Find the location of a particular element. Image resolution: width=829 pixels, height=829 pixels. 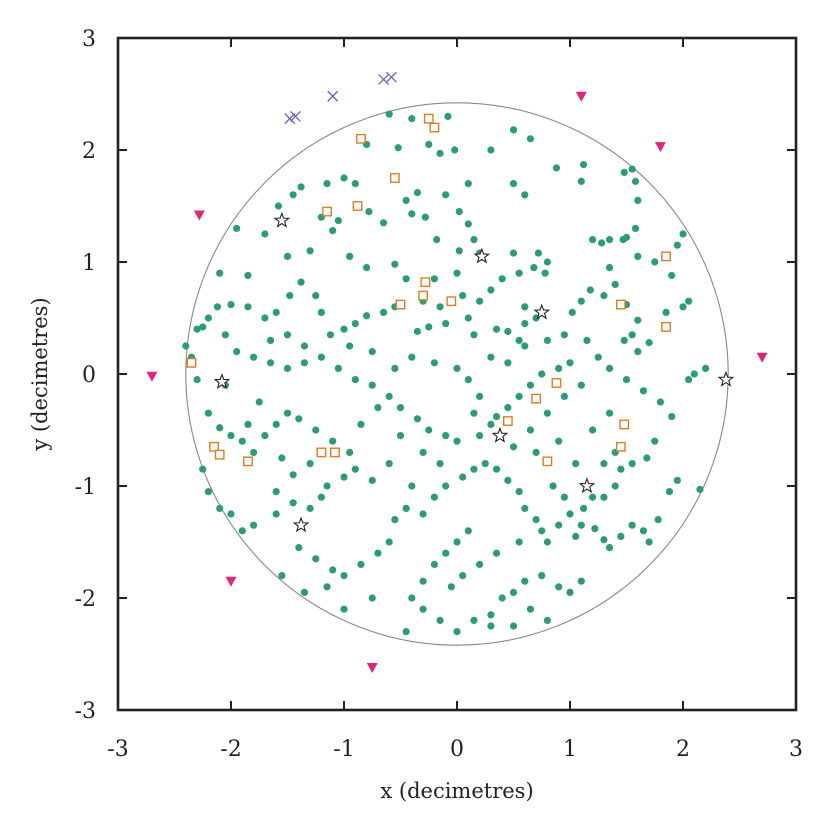

x-tick-label: -3 is located at coordinates (117, 749).